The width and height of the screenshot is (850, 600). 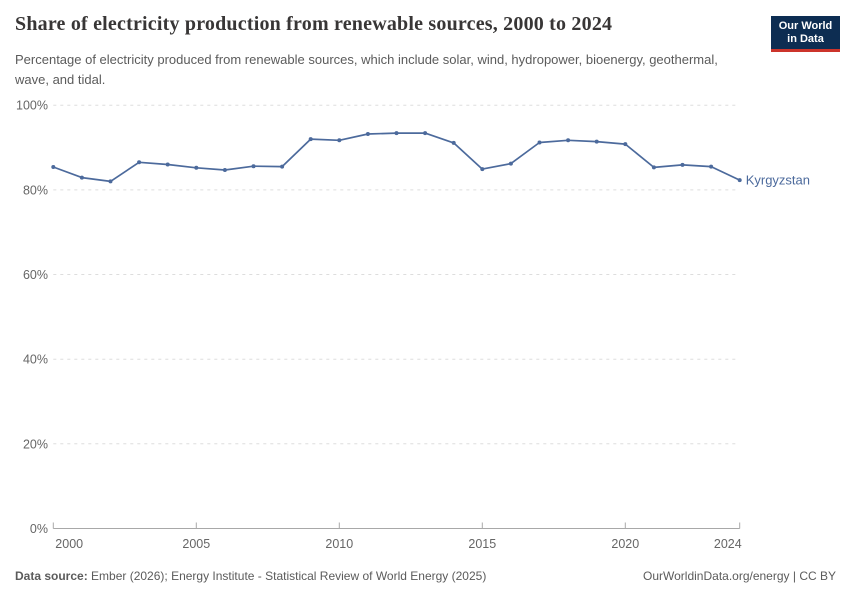 I want to click on x-axis-label: 2024, so click(x=728, y=544).